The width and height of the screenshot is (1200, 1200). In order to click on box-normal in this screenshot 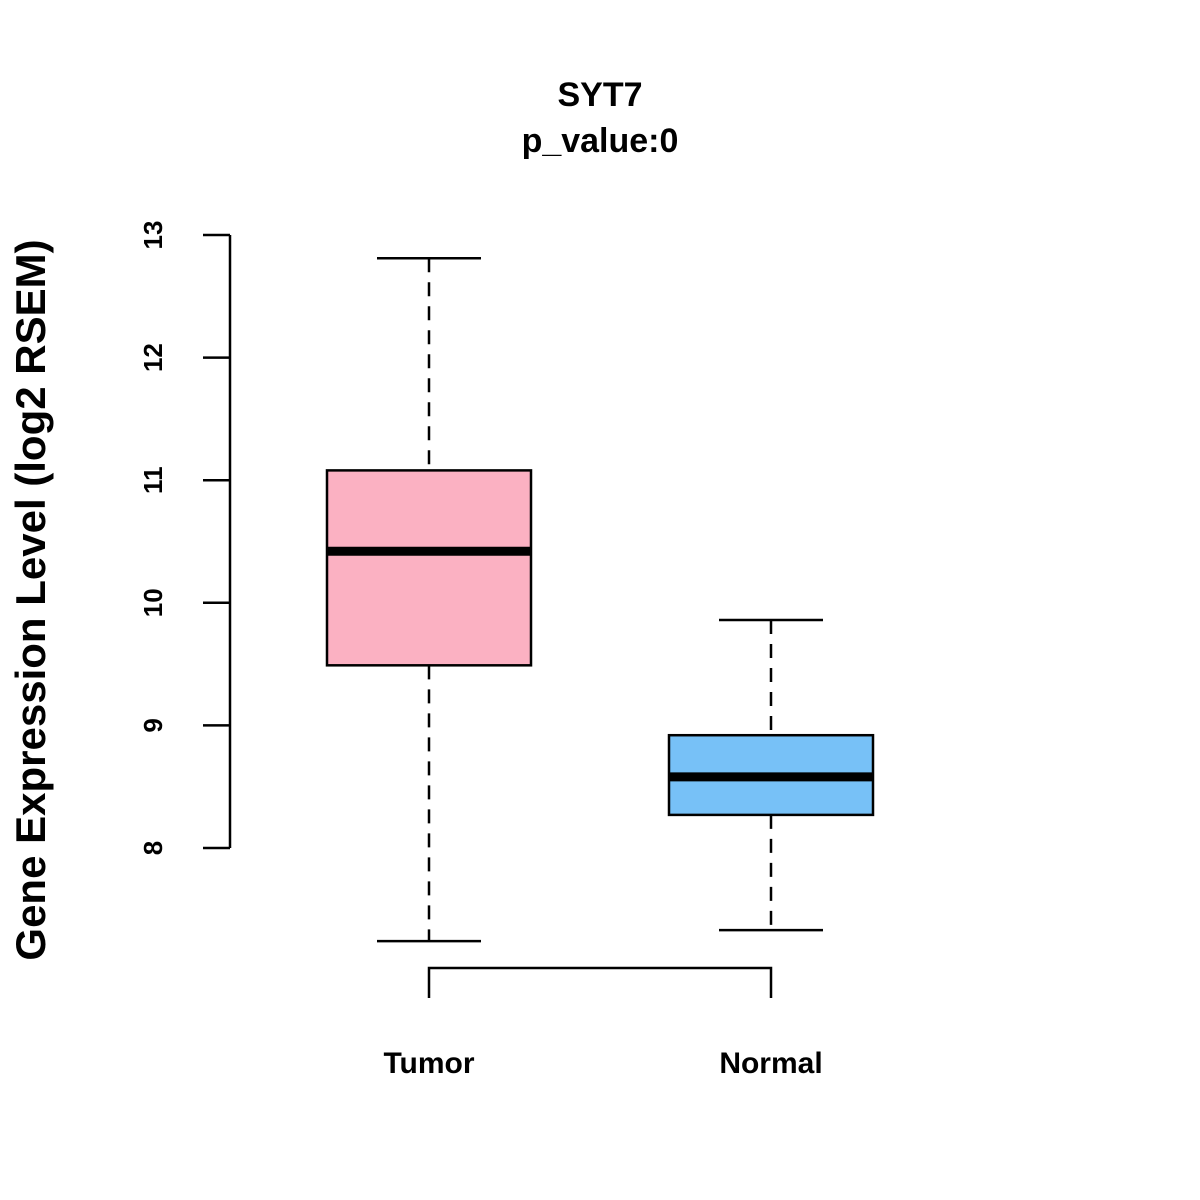, I will do `click(771, 775)`.